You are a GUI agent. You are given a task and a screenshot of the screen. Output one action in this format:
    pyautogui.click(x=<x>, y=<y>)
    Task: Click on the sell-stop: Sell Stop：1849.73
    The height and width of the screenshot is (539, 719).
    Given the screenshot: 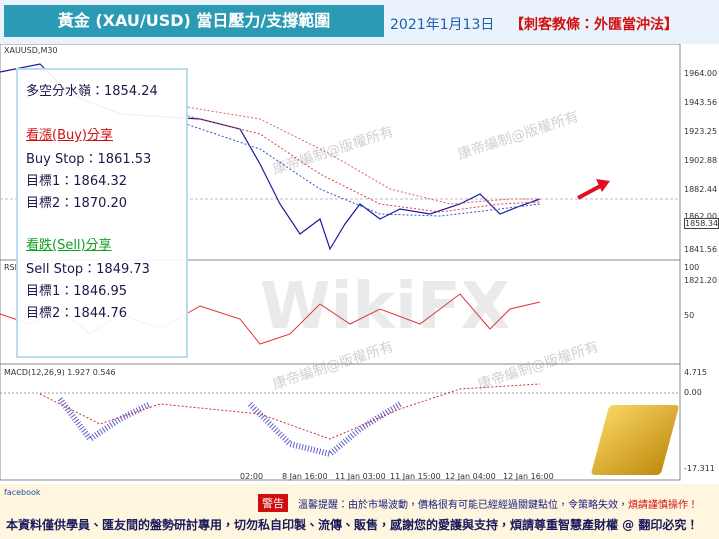 What is the action you would take?
    pyautogui.click(x=88, y=269)
    